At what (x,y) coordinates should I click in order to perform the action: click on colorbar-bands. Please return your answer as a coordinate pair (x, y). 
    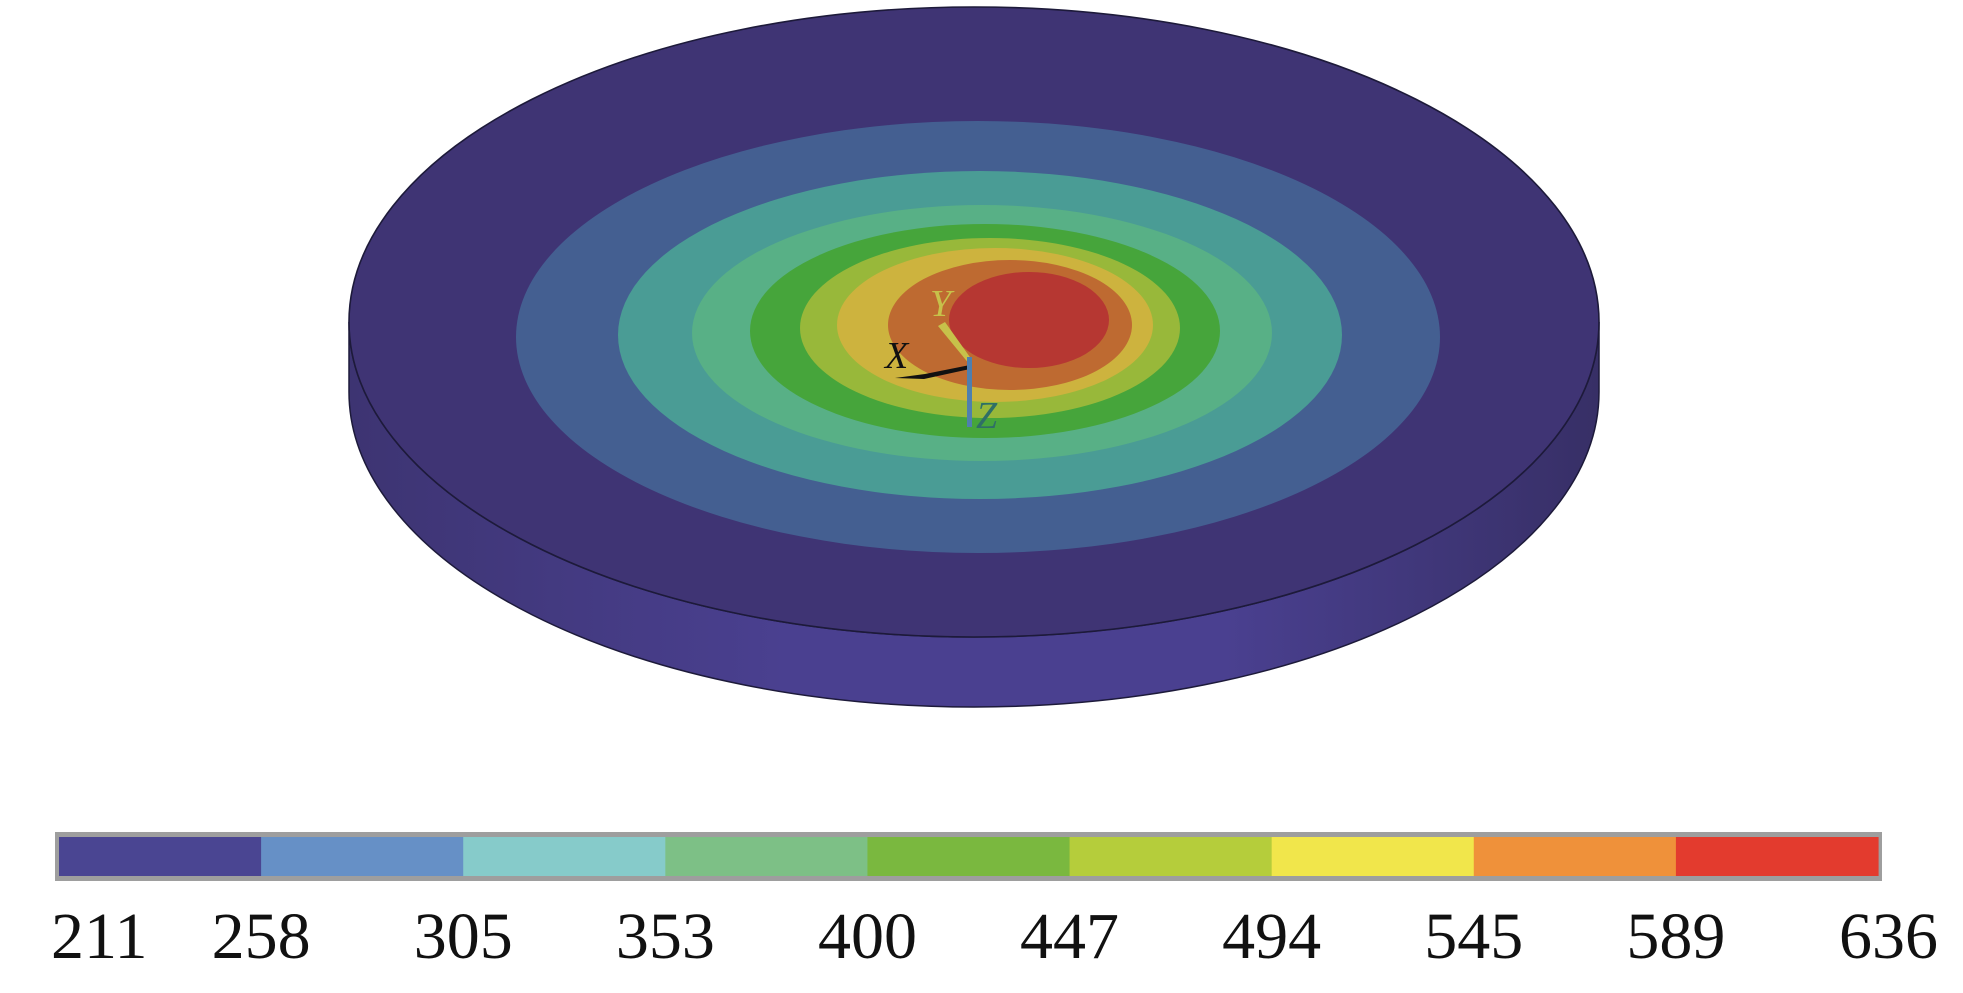
    Looking at the image, I should click on (969, 856).